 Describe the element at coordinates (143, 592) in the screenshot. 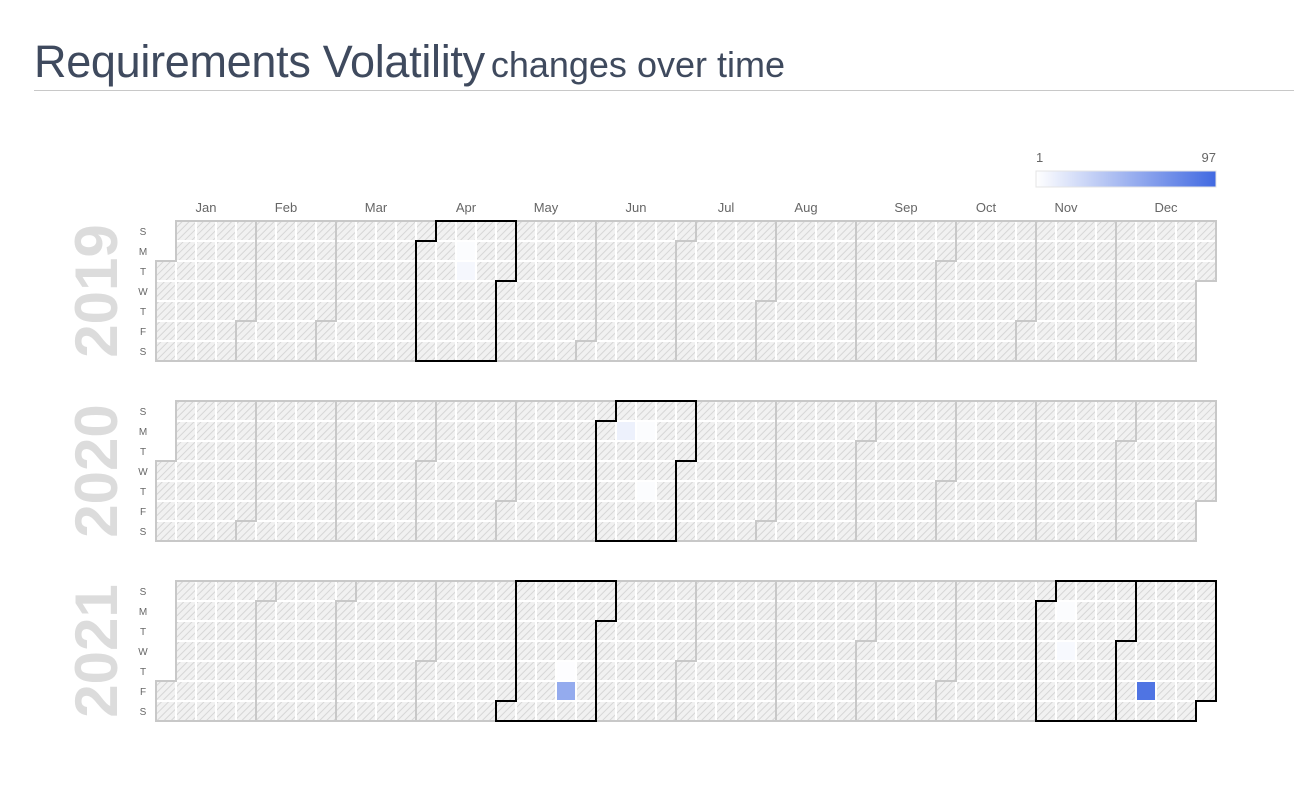

I see `weekday-label: S` at that location.